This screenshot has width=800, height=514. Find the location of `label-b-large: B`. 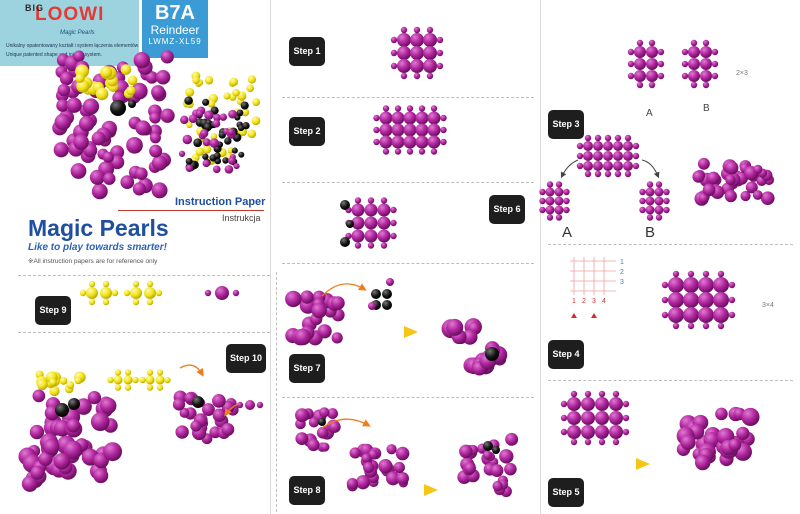

label-b-large: B is located at coordinates (650, 232).